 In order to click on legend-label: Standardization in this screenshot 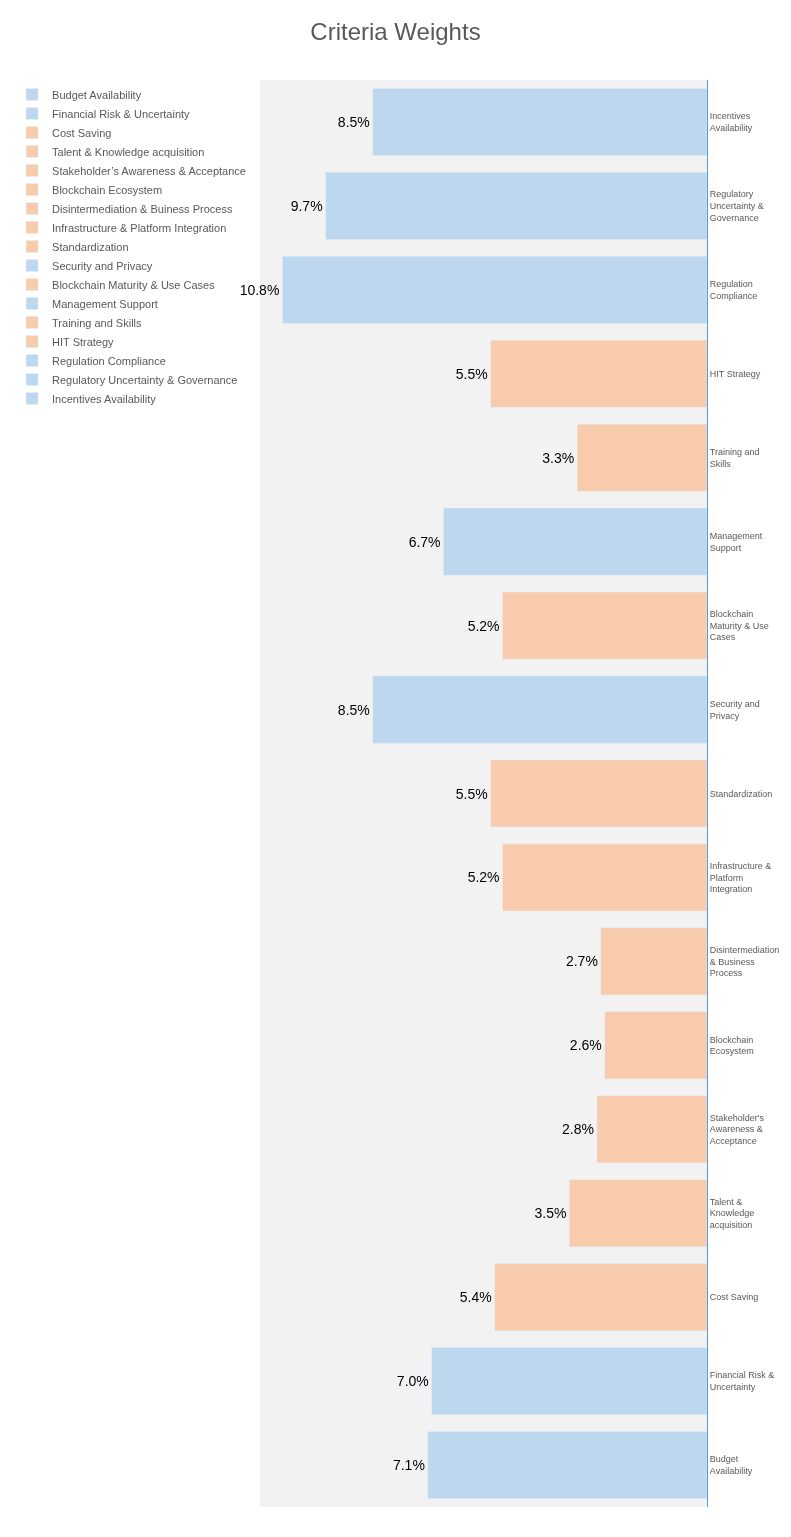, I will do `click(90, 246)`.